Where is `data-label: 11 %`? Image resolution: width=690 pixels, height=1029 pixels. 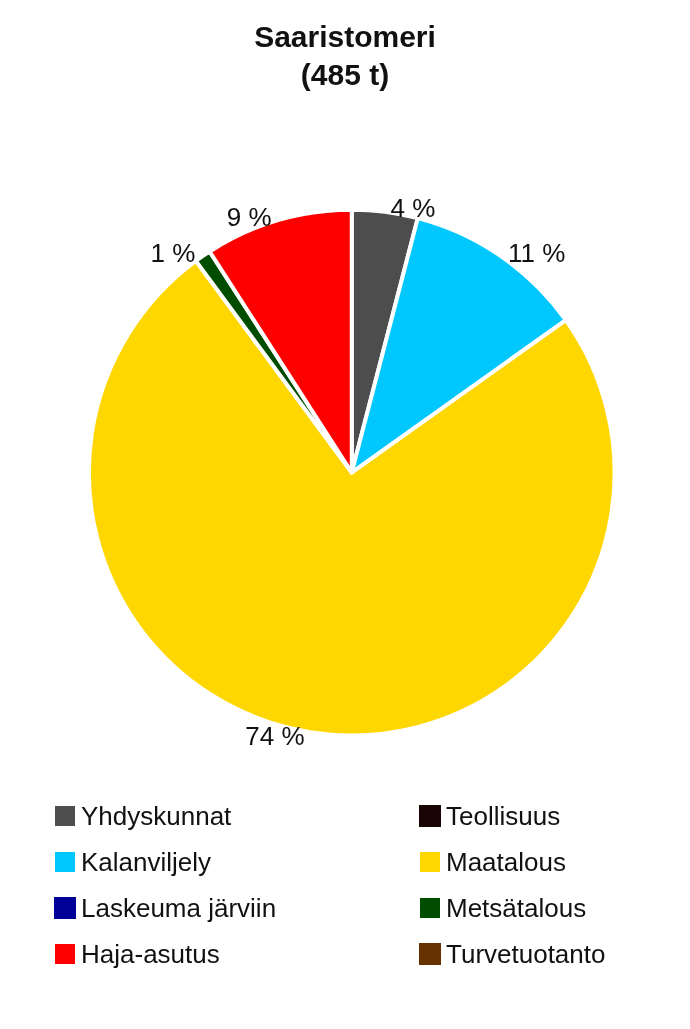
data-label: 11 % is located at coordinates (537, 252).